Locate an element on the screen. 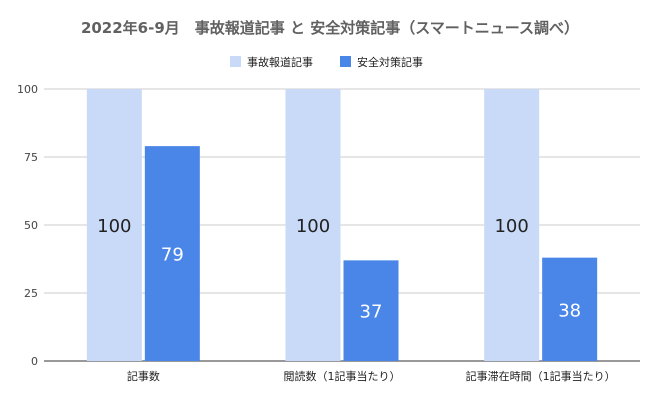 Image resolution: width=660 pixels, height=402 pixels. y-axis: 0 25 50 75 100 is located at coordinates (27, 225).